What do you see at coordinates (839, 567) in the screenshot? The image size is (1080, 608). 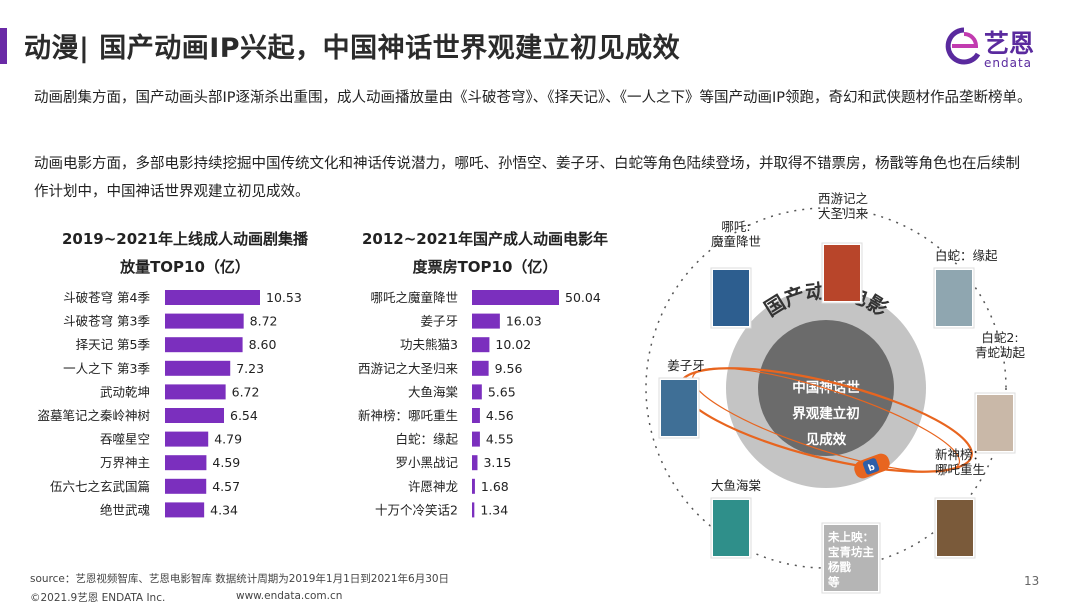 I see `unreleased-film-text: 杨戬` at bounding box center [839, 567].